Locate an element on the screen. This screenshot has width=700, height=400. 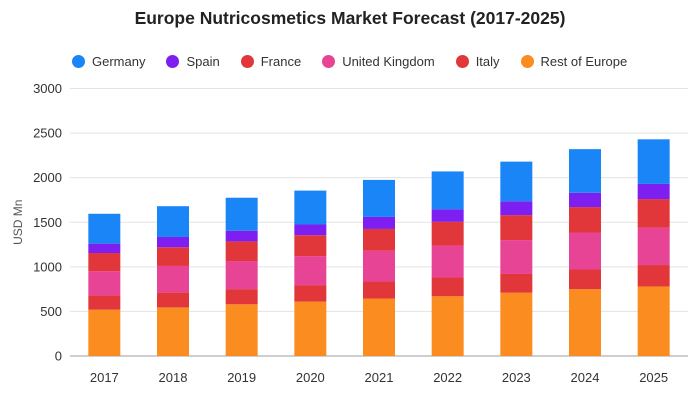
bar-united-kingdom-2017 is located at coordinates (104, 283).